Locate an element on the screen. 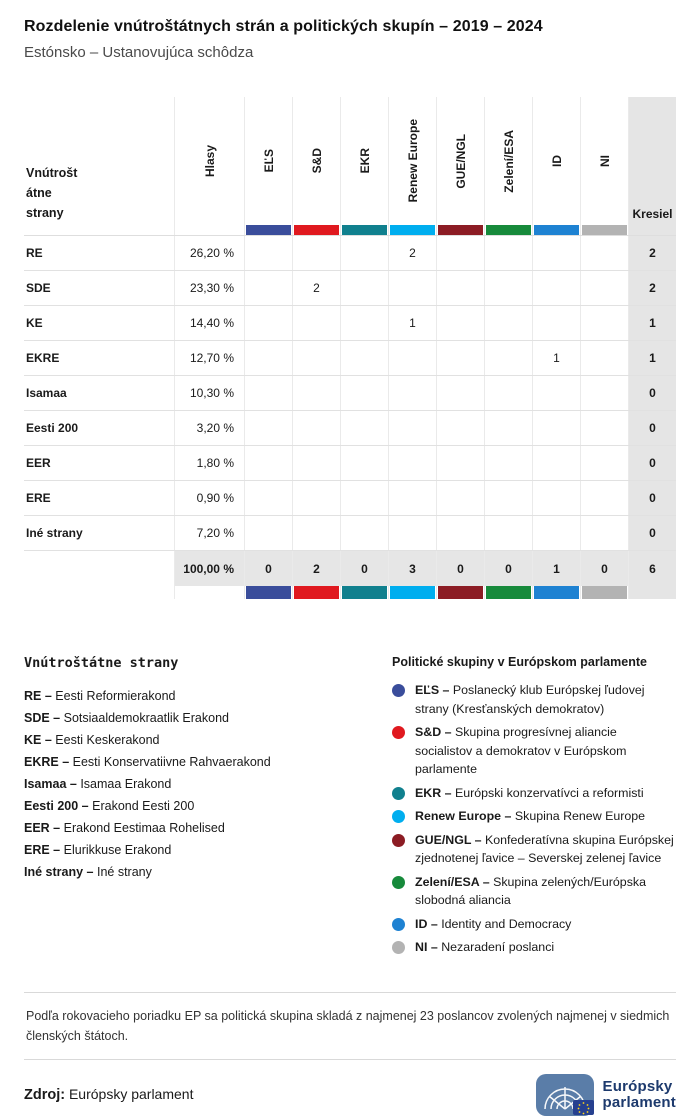 This screenshot has width=700, height=1116. table-row: Isamaa 10,30 % 0 is located at coordinates (350, 393).